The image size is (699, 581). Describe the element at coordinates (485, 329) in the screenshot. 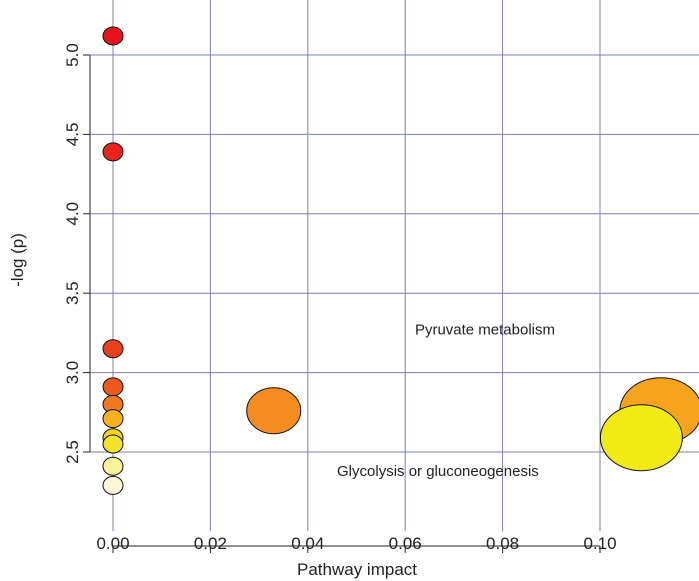

I see `annotation-label: Pyruvate metabolism` at that location.